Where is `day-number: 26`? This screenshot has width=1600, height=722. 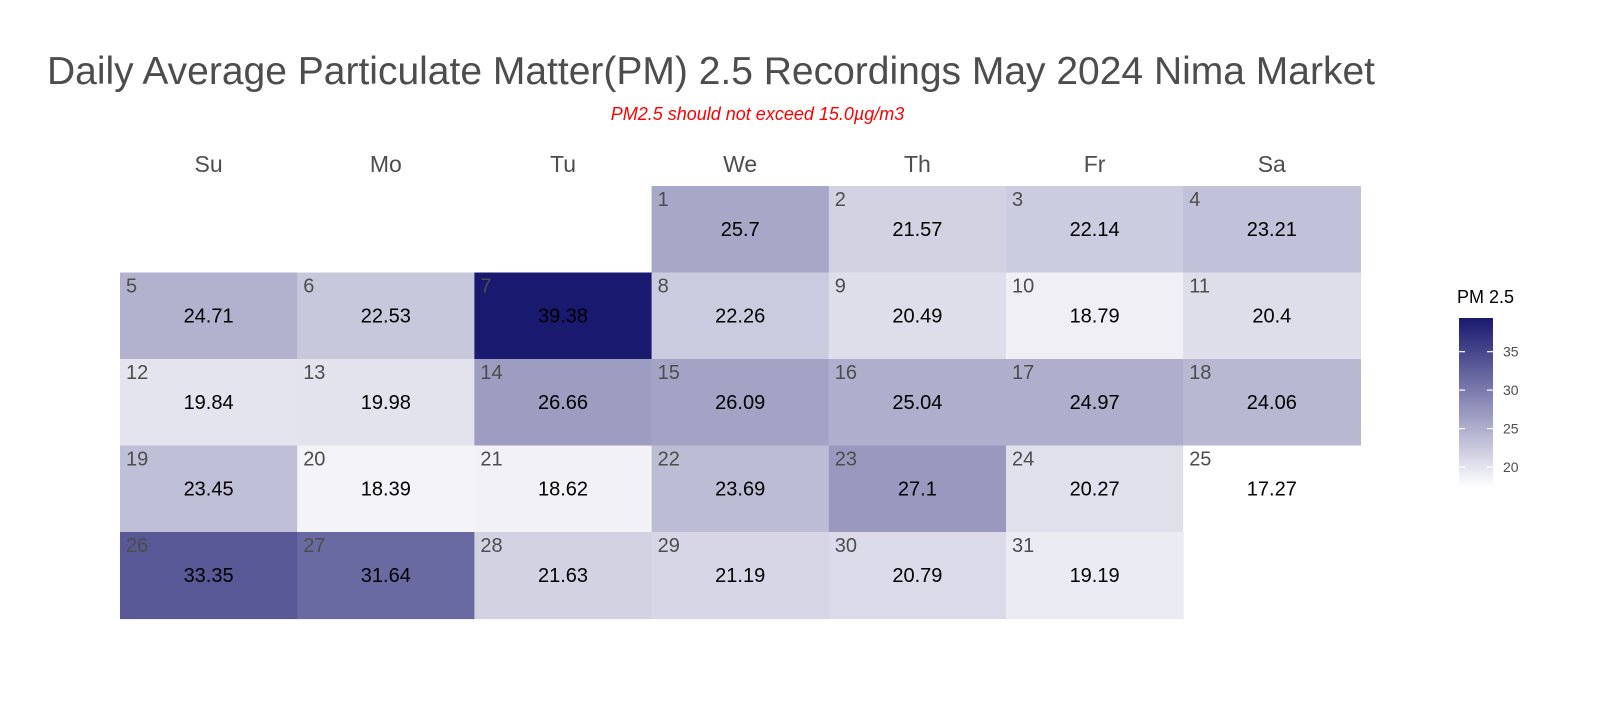 day-number: 26 is located at coordinates (137, 546).